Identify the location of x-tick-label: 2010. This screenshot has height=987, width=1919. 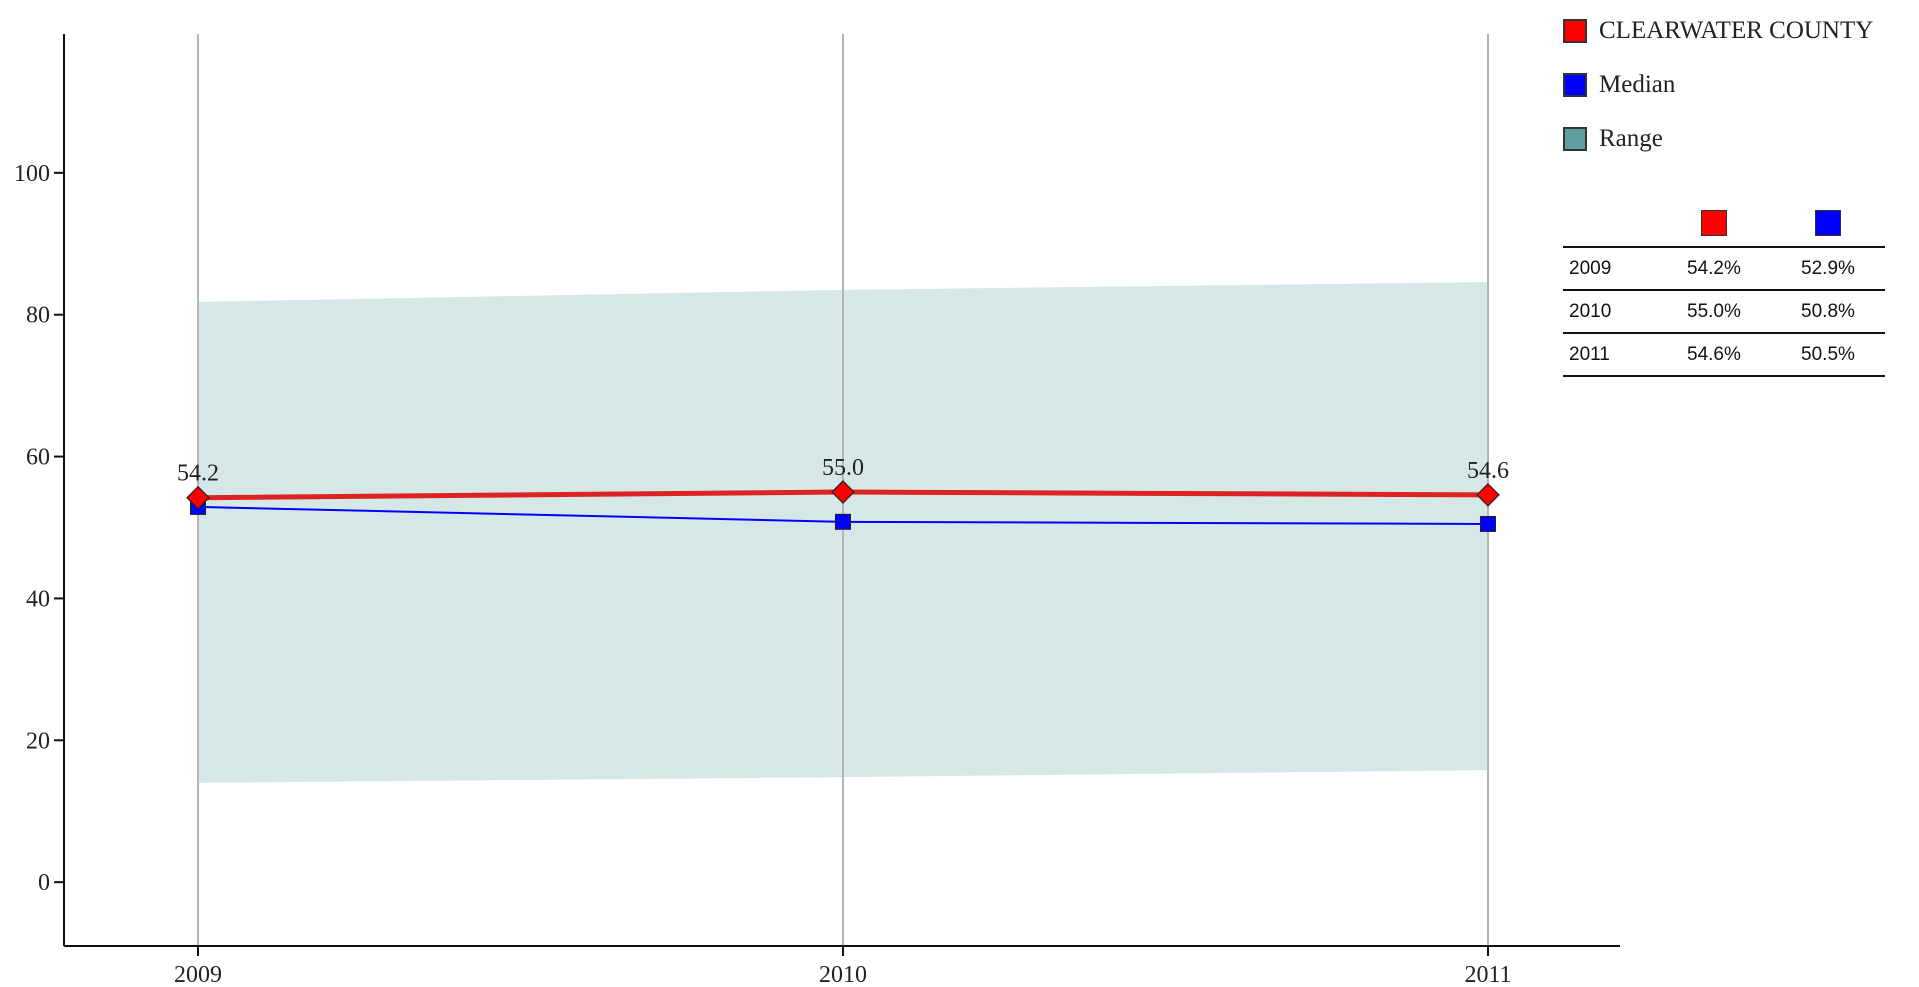
(843, 974).